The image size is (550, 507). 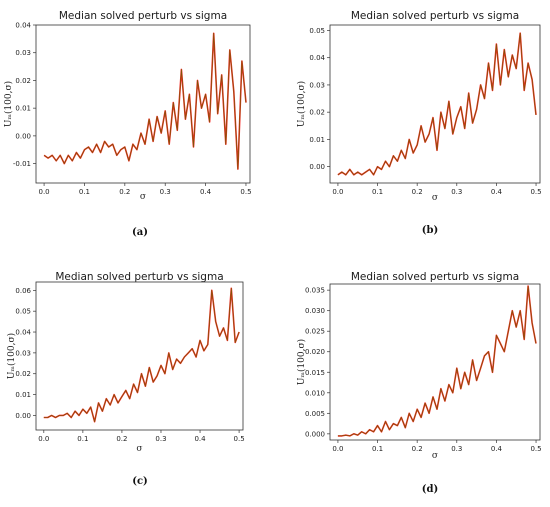 I want to click on y-tick-label: 0.000, so click(x=315, y=434).